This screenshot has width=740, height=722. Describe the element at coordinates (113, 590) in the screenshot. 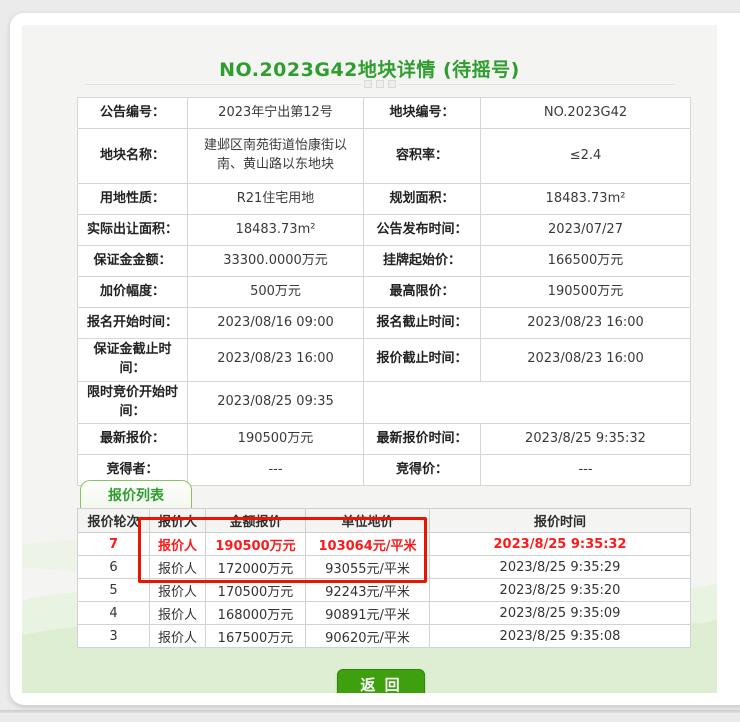

I see `bid-cell: 5` at that location.